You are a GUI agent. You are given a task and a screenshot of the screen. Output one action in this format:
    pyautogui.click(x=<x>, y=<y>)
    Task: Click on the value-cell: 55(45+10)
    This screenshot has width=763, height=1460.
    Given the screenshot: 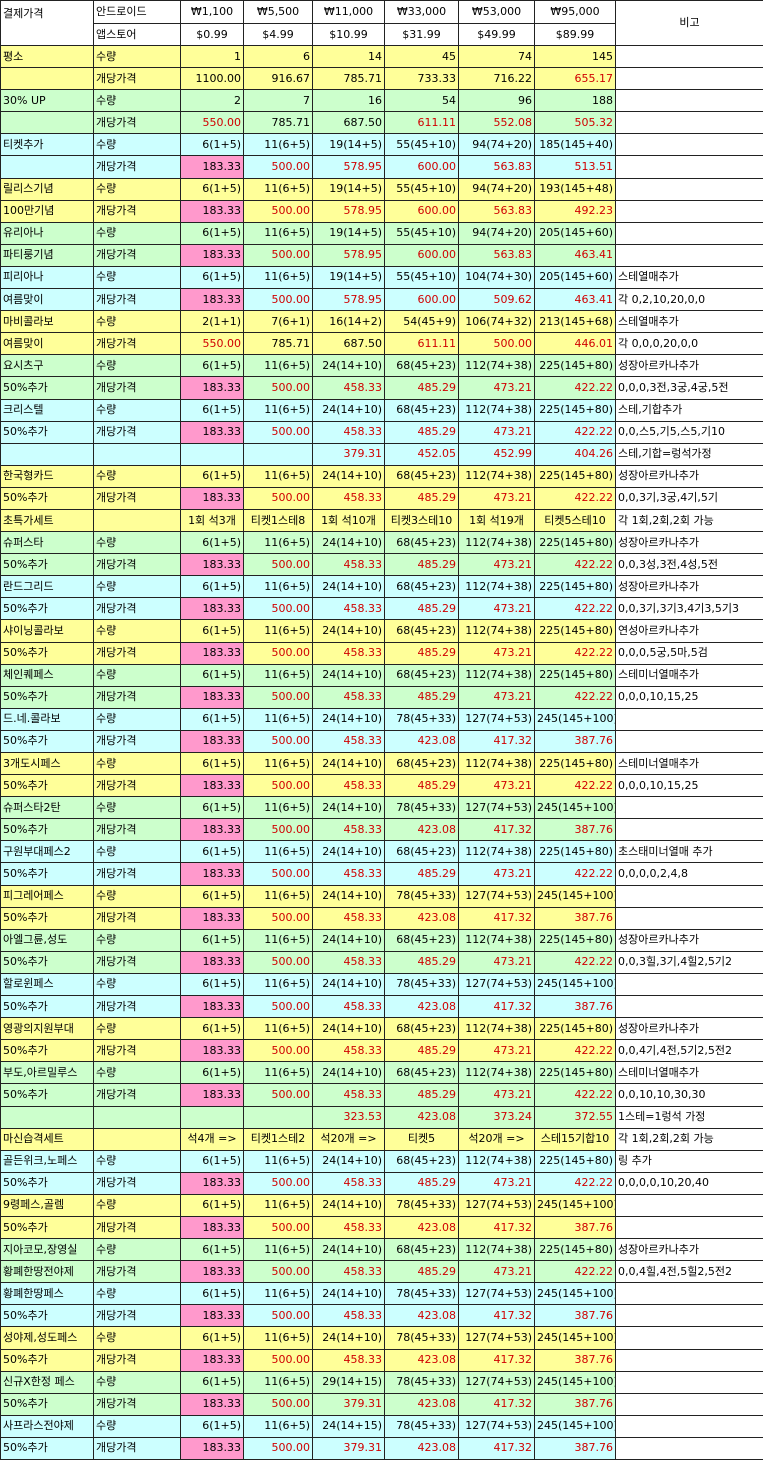 What is the action you would take?
    pyautogui.click(x=422, y=277)
    